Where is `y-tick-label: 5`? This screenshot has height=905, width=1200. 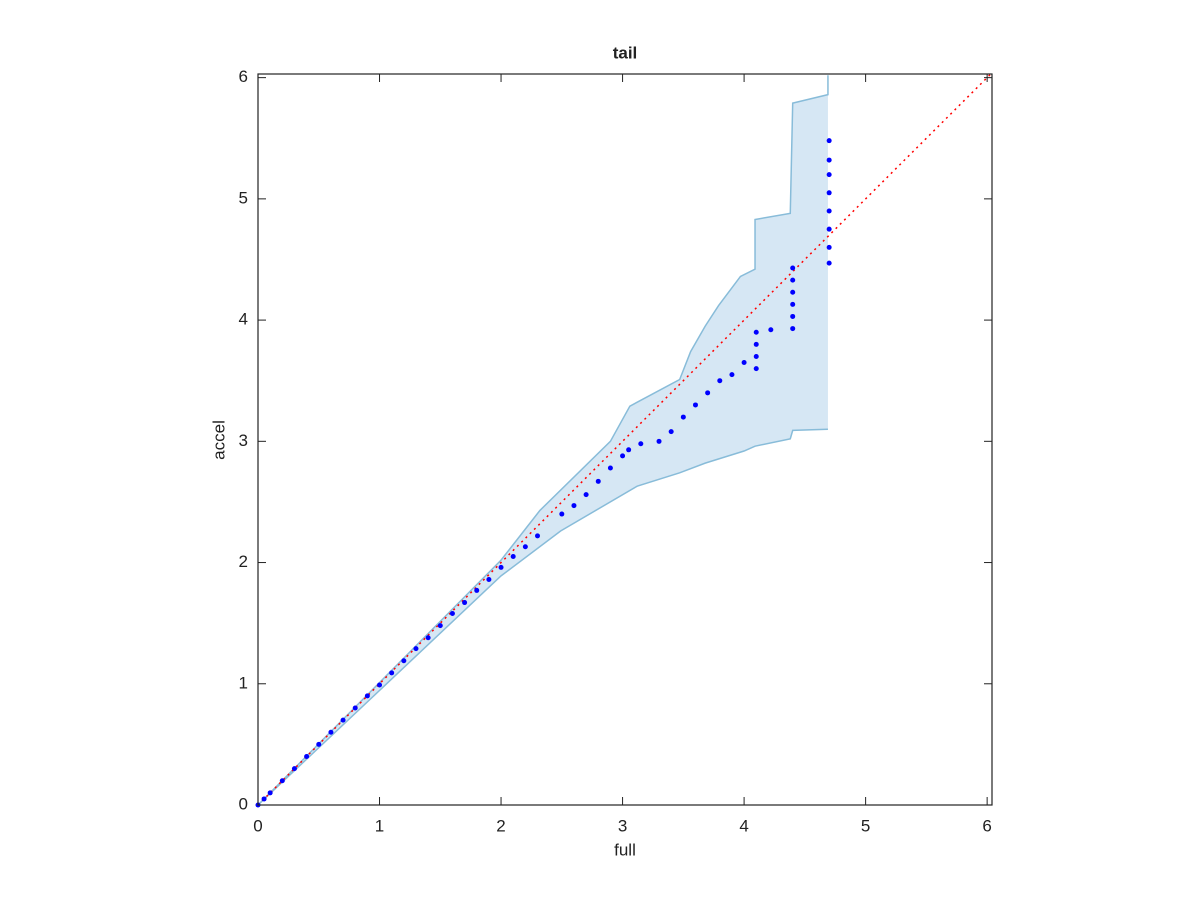
y-tick-label: 5 is located at coordinates (243, 197).